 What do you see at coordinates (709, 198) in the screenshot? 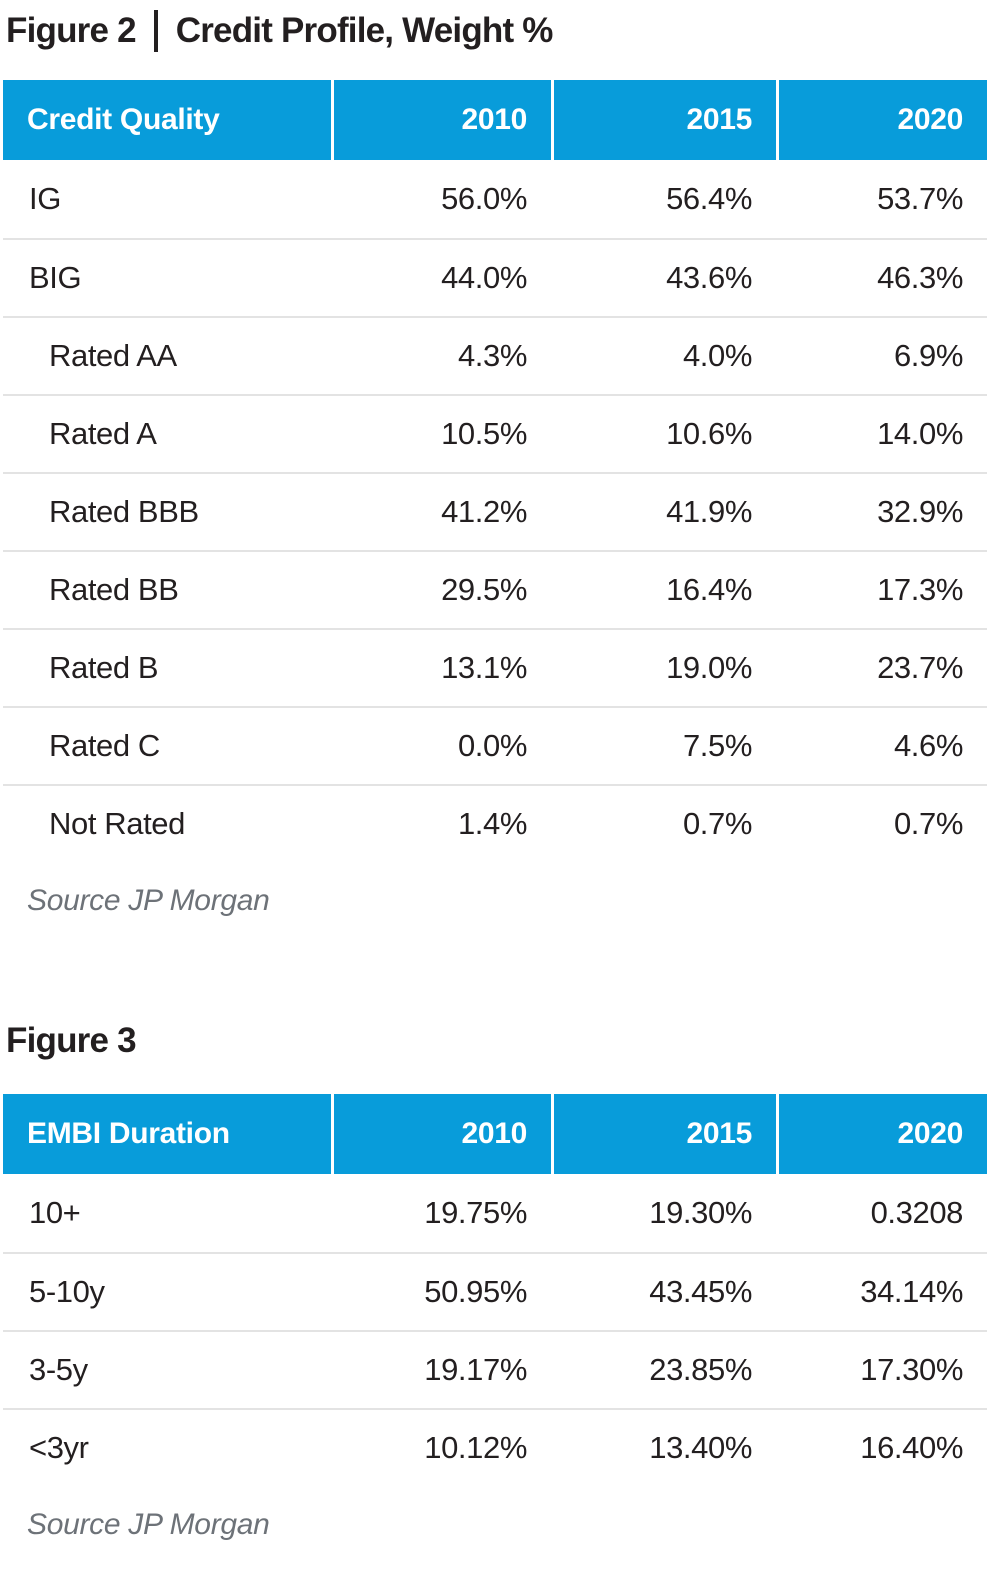
I see `cell-2015: 56.4%` at bounding box center [709, 198].